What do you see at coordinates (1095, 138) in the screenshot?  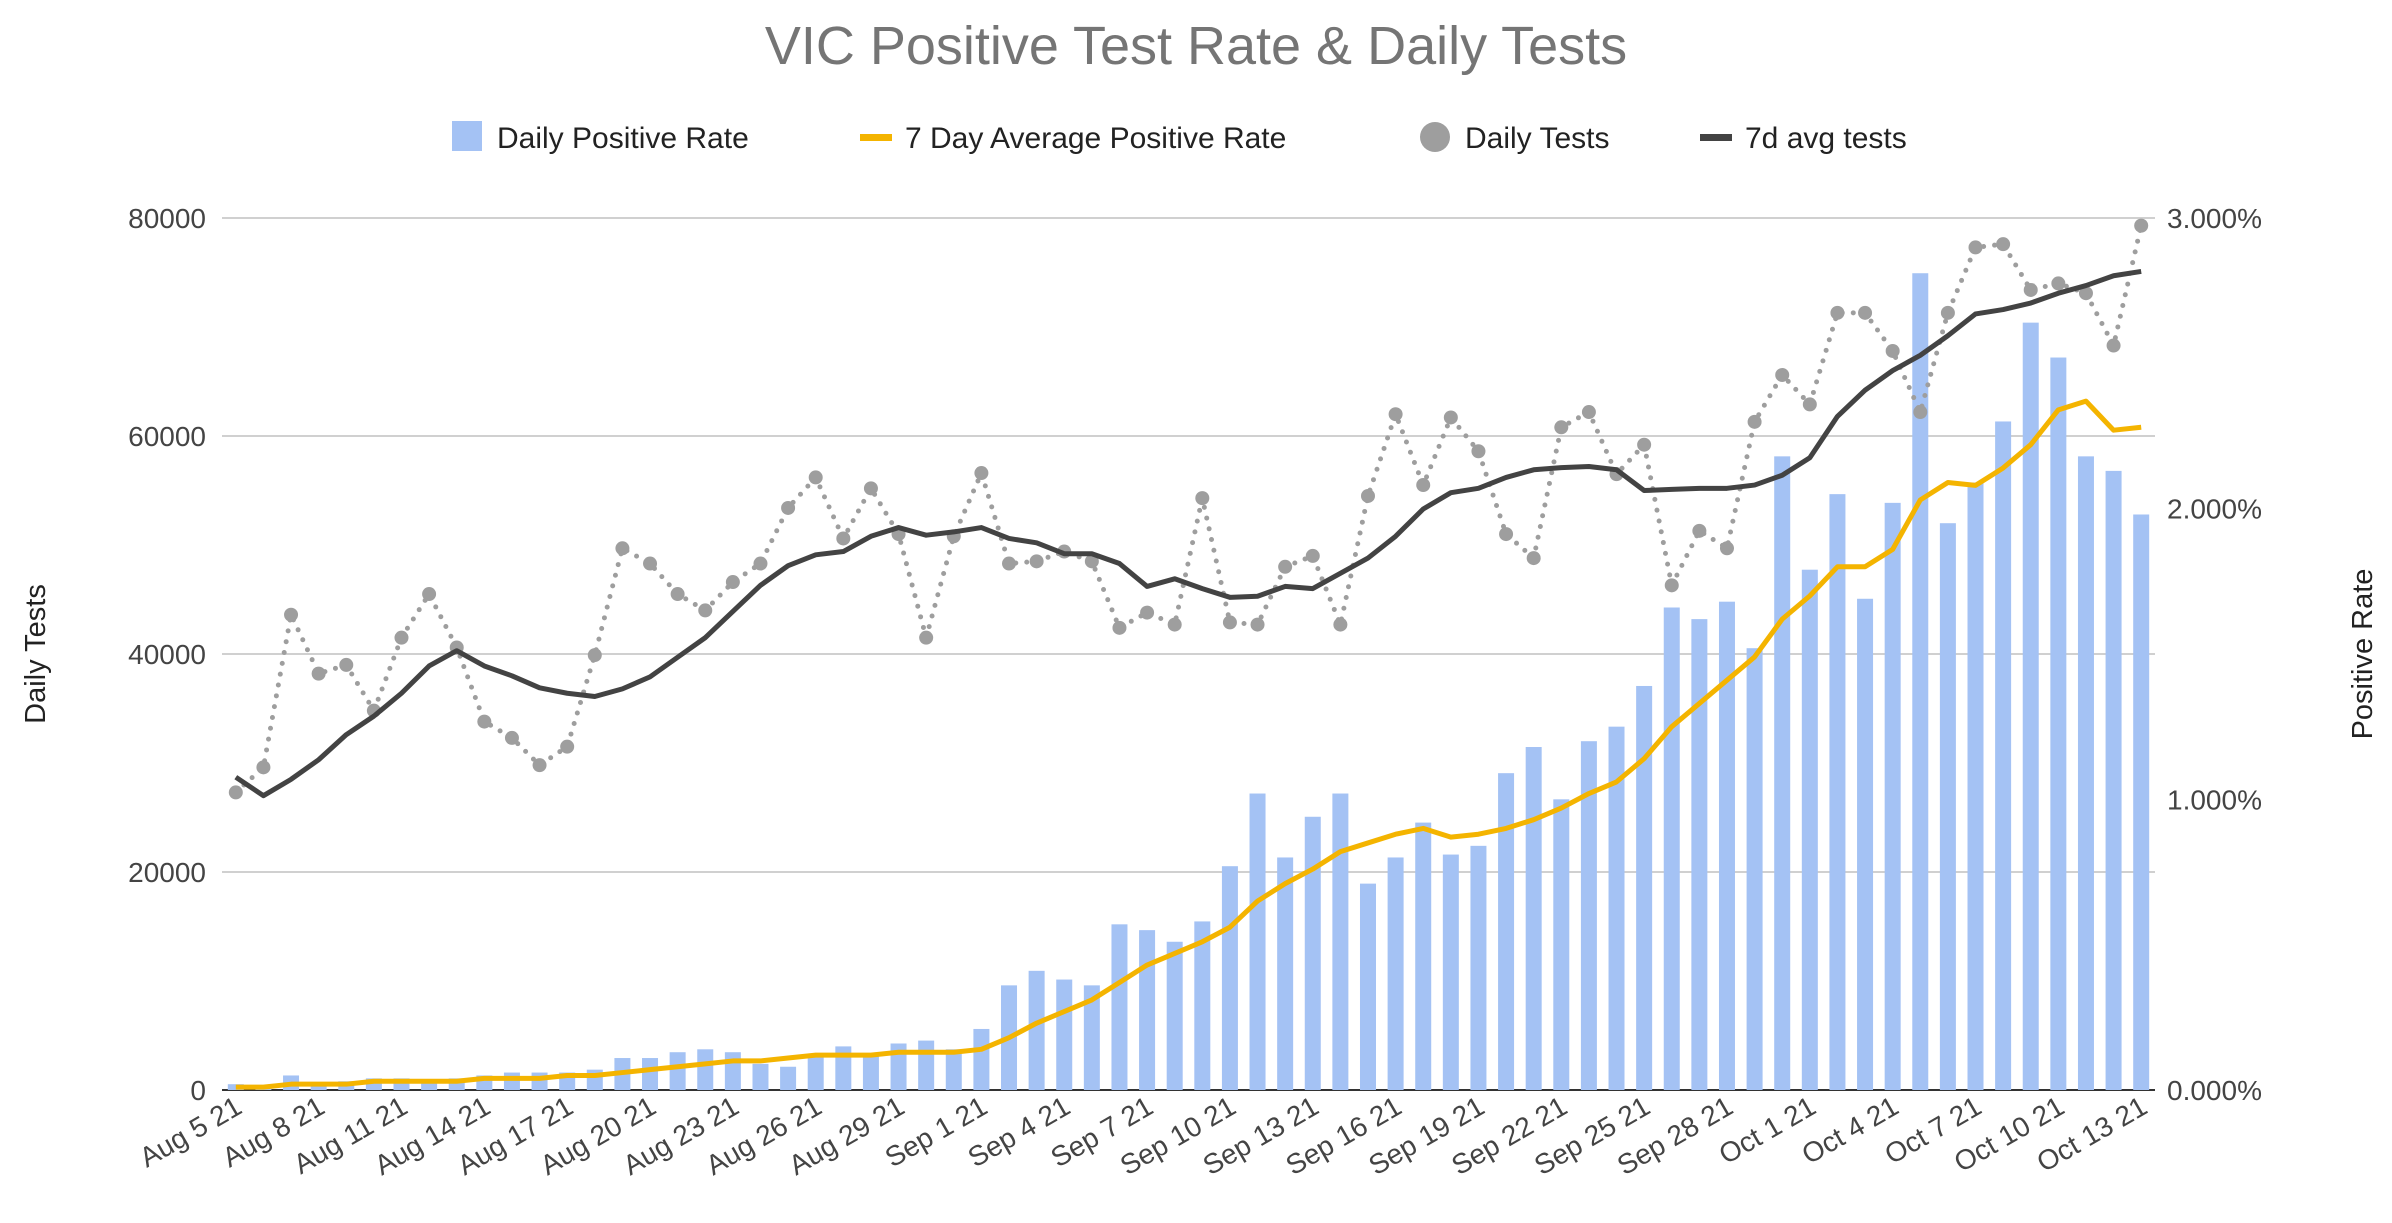 I see `legend-label: 7 Day Average Positive Rate` at bounding box center [1095, 138].